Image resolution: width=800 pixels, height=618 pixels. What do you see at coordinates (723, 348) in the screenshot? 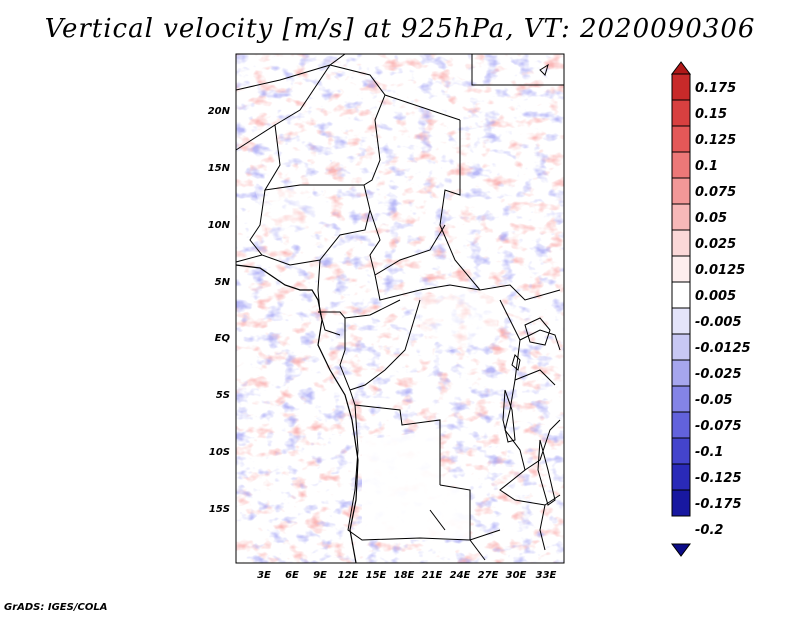
I see `colorbar-label: -0.0125` at bounding box center [723, 348].